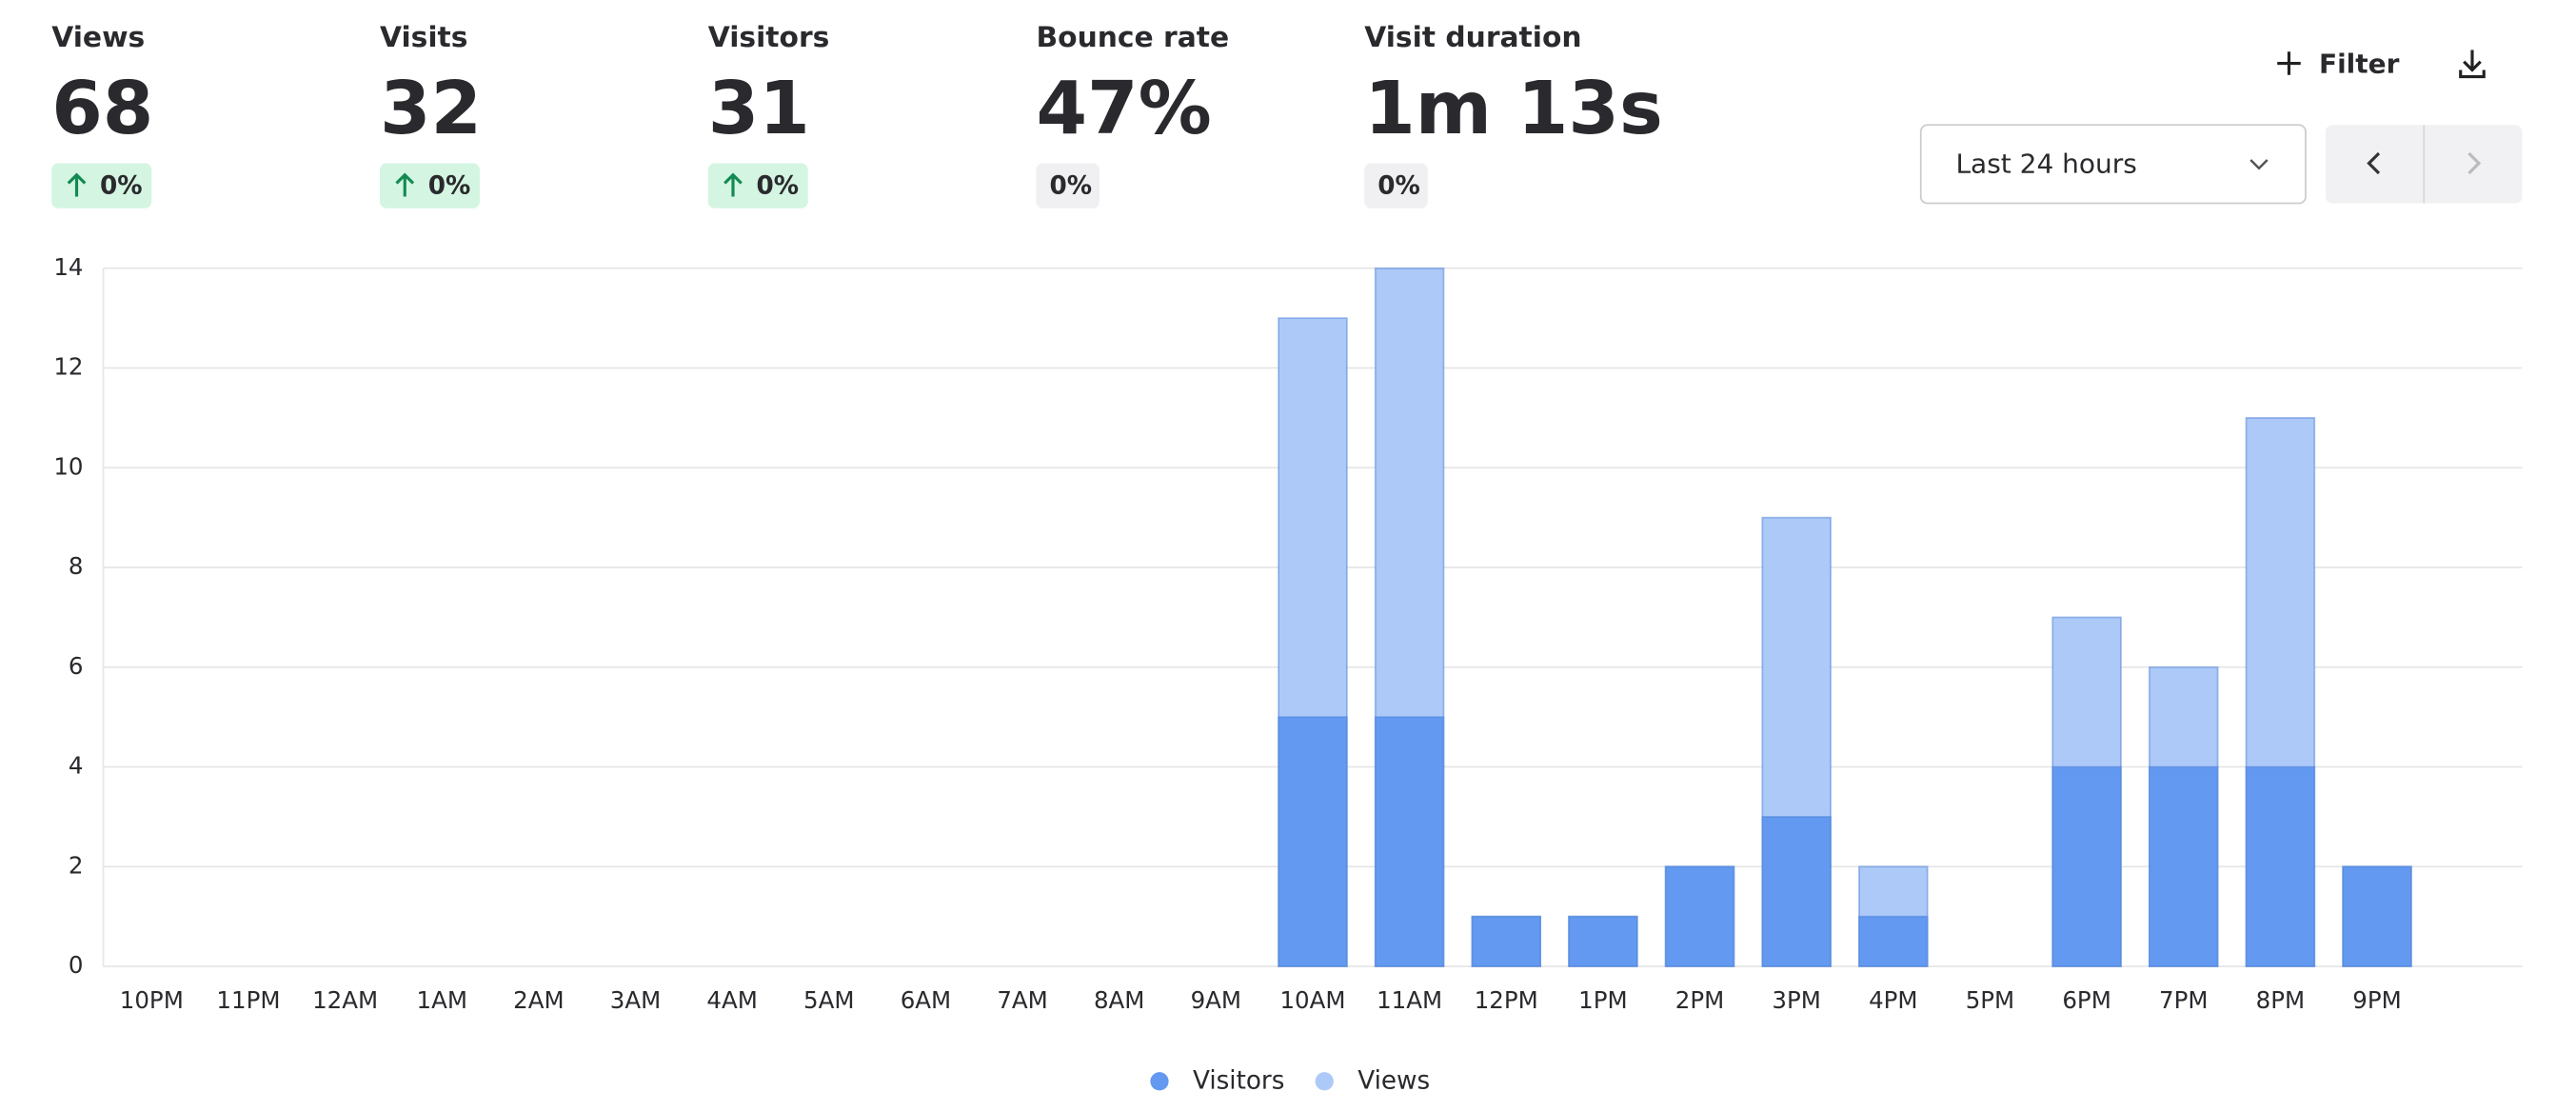 This screenshot has width=2576, height=1112. I want to click on x-tick-label: 1AM, so click(442, 1000).